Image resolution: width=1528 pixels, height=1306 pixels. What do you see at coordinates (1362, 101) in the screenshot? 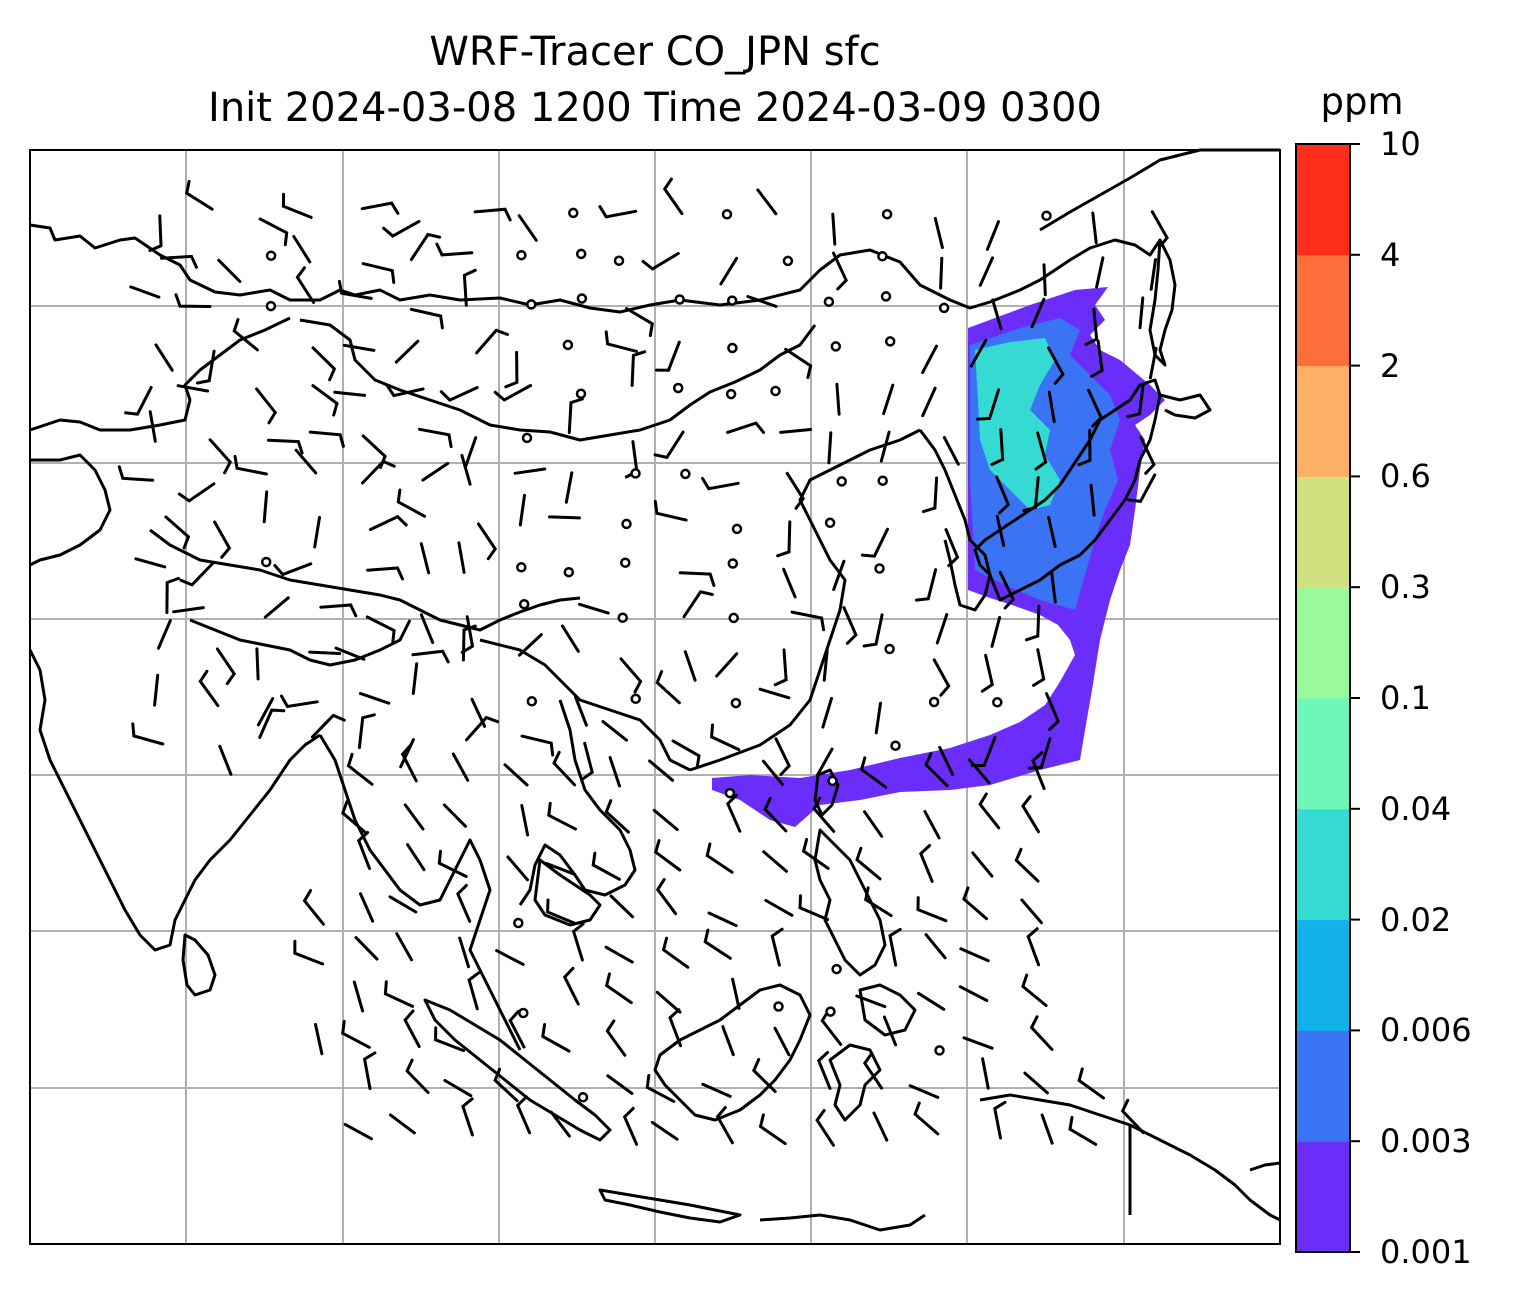
I see `colorbar-unit-label: ppm` at bounding box center [1362, 101].